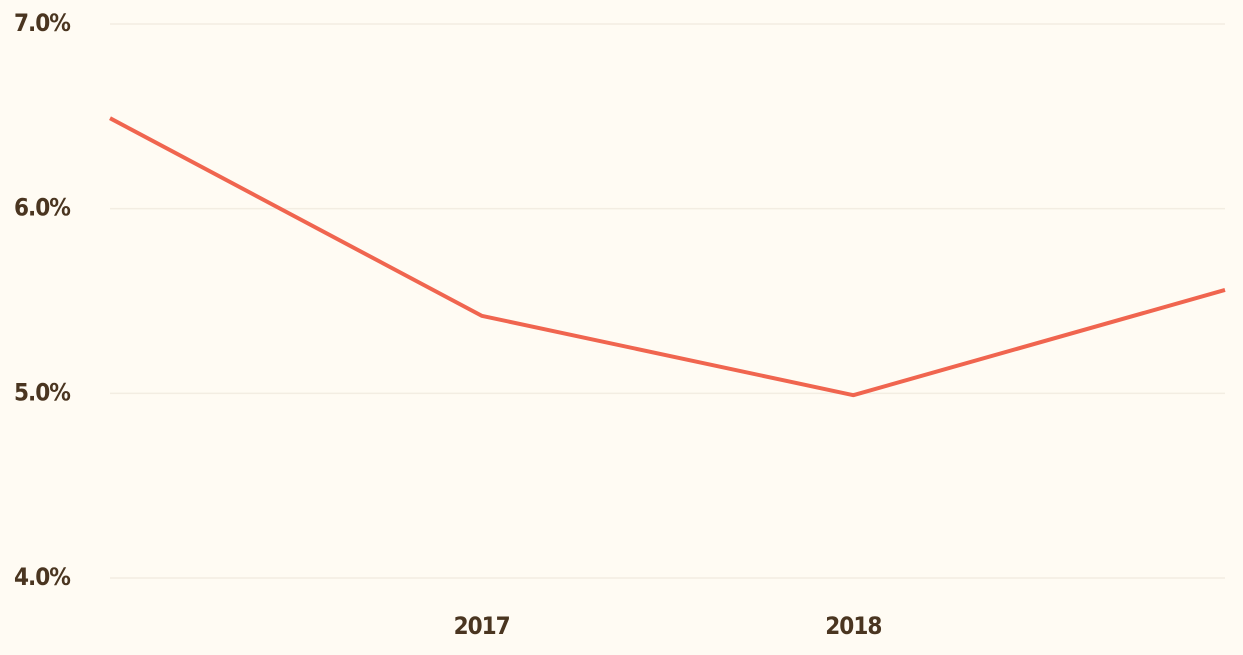 Image resolution: width=1243 pixels, height=655 pixels. What do you see at coordinates (853, 626) in the screenshot?
I see `x-tick-label: 2018` at bounding box center [853, 626].